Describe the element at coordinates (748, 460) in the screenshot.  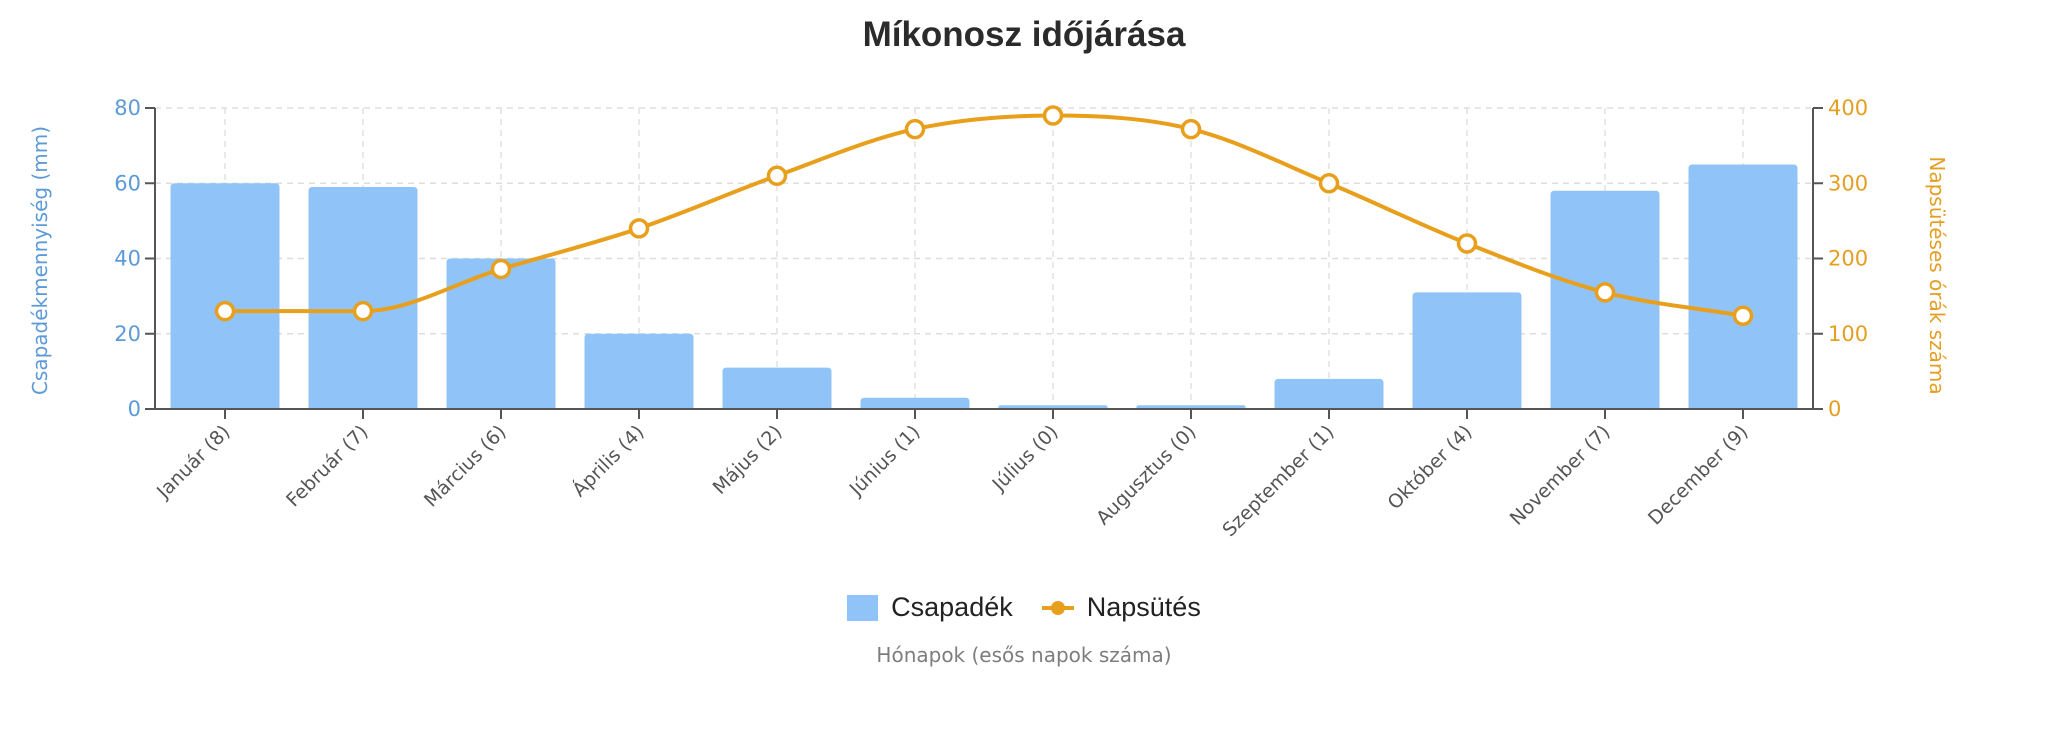
I see `x-tick-label: Május (2)` at that location.